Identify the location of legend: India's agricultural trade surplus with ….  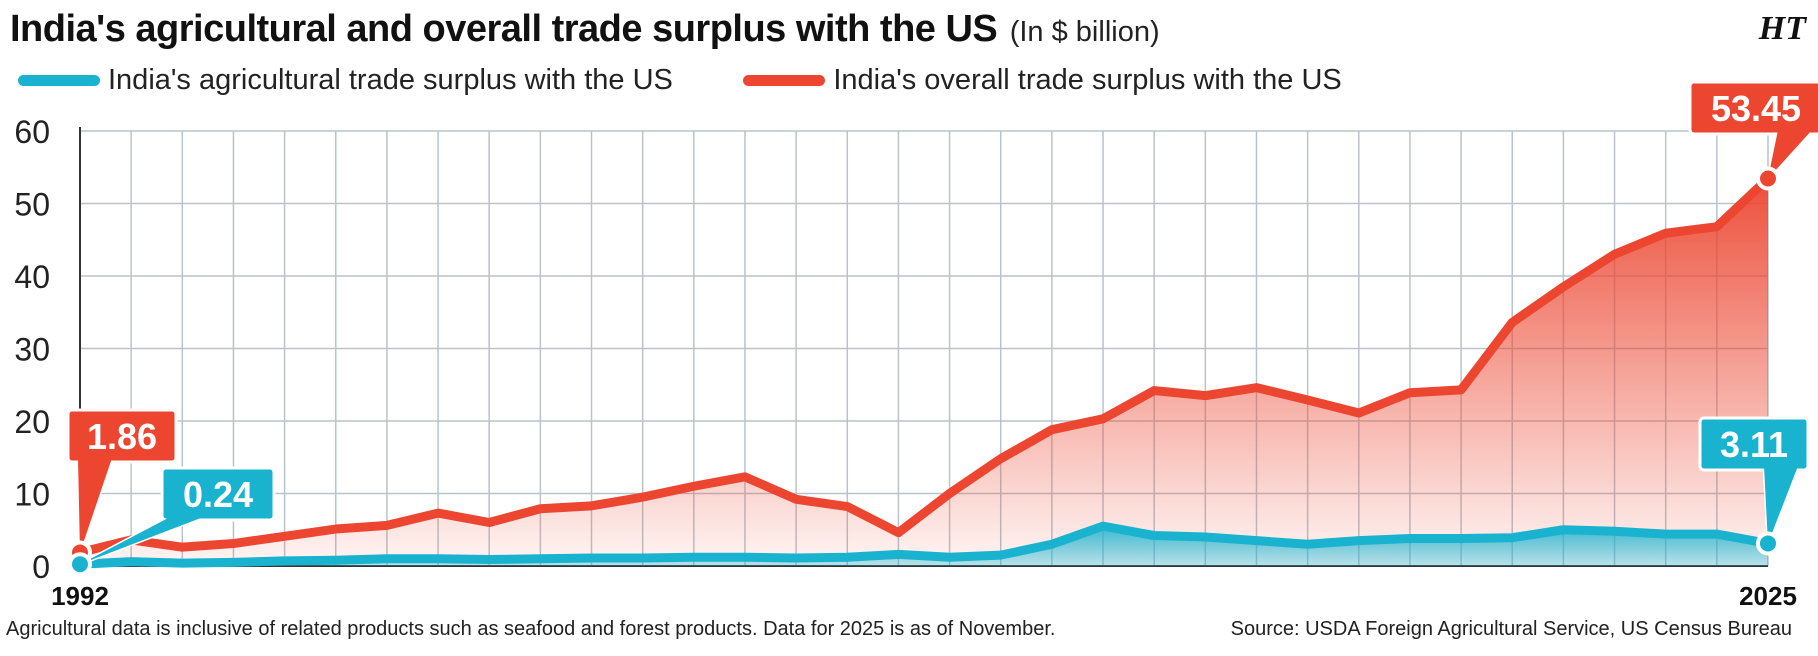
(713, 80).